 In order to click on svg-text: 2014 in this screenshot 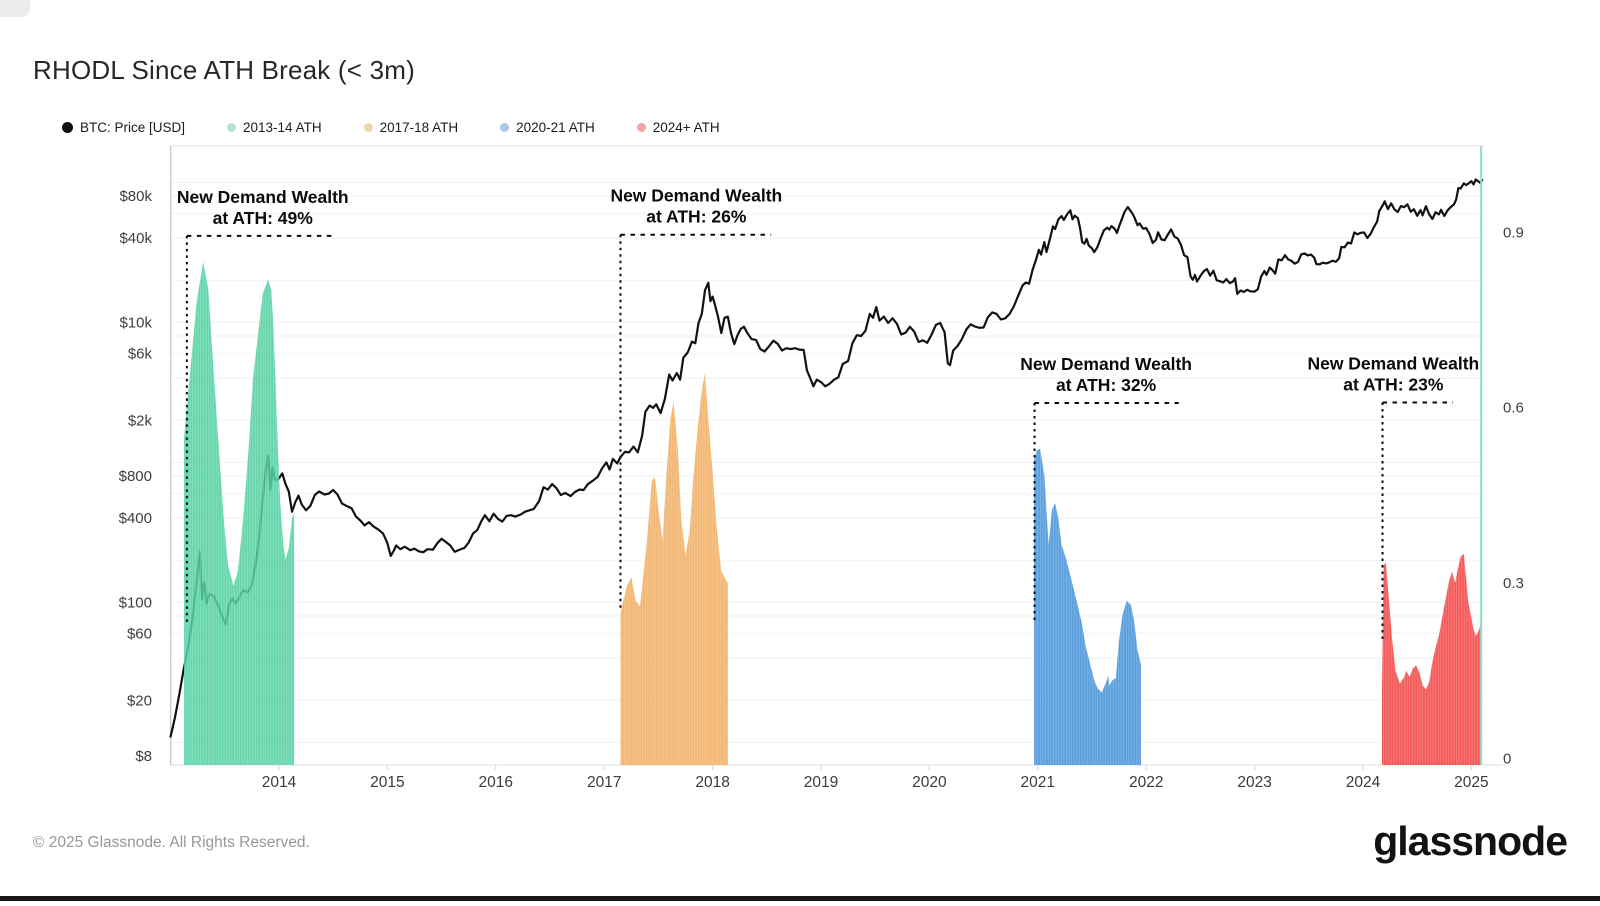, I will do `click(279, 782)`.